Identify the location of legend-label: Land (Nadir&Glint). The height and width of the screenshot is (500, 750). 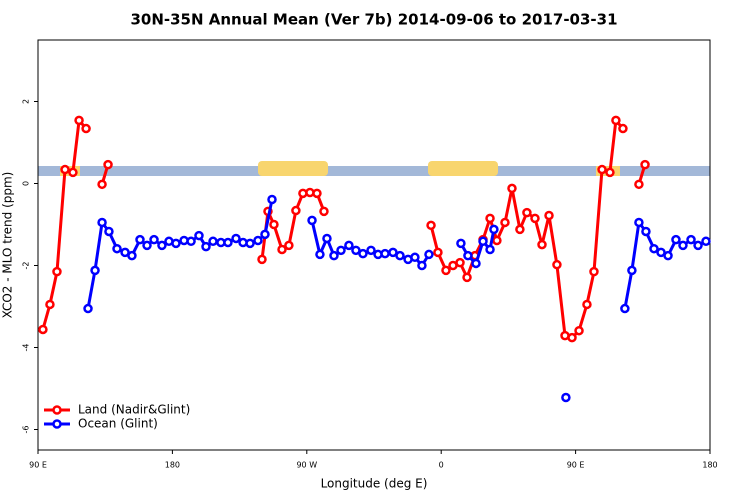
(134, 410).